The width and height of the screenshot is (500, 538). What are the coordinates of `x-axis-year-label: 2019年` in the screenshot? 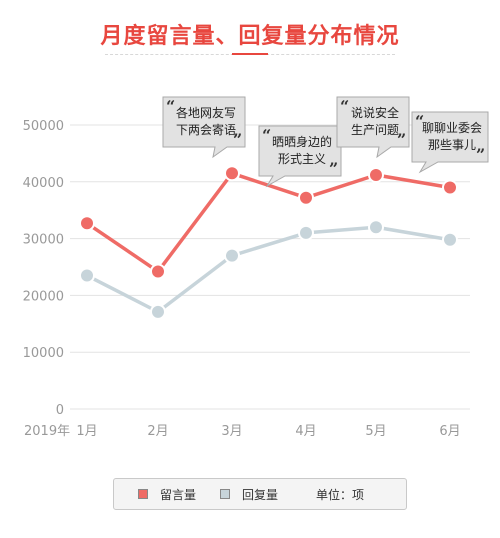 It's located at (47, 431).